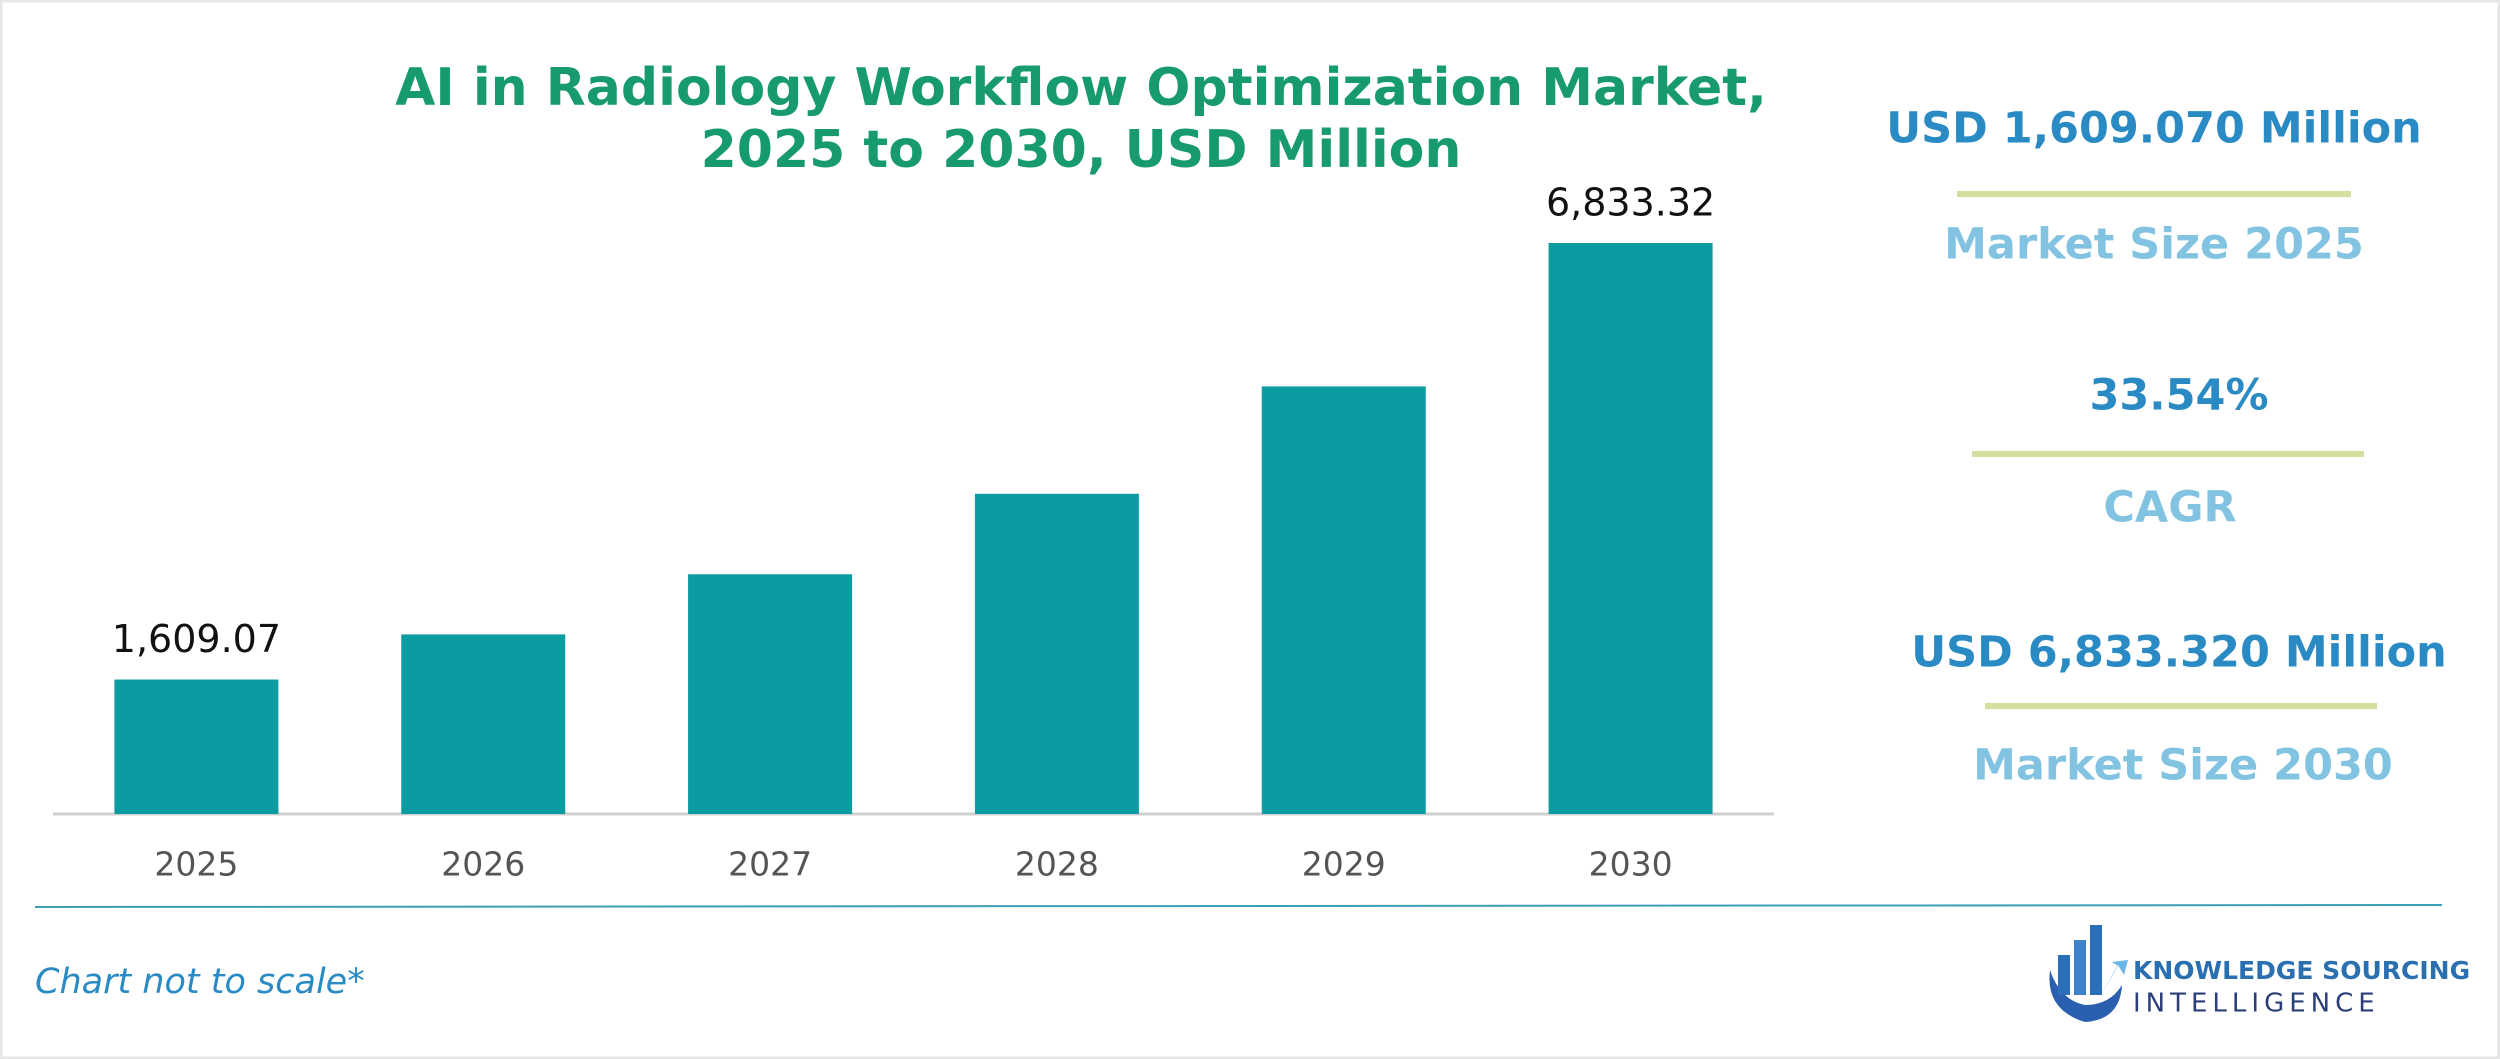  I want to click on brand-name: KNOWLEDGE SOURCING, so click(2301, 970).